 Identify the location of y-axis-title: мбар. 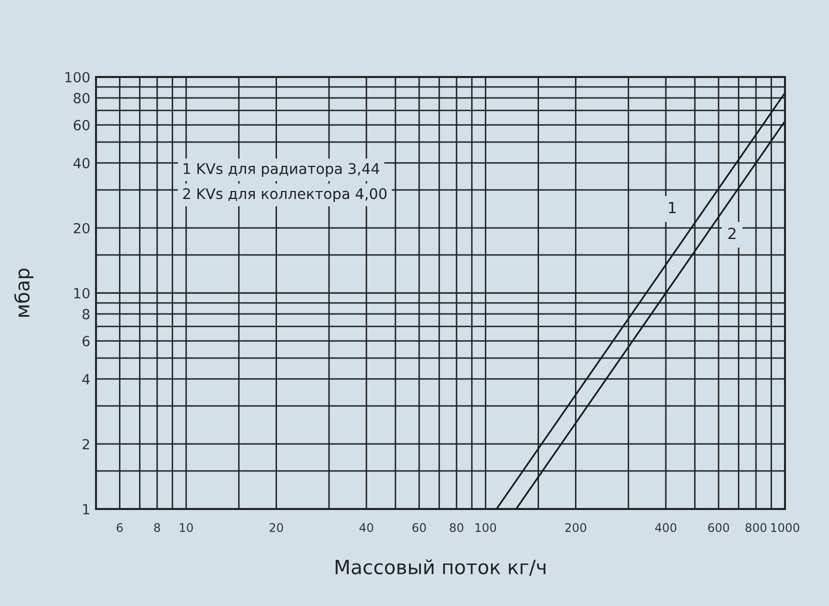
(24, 292).